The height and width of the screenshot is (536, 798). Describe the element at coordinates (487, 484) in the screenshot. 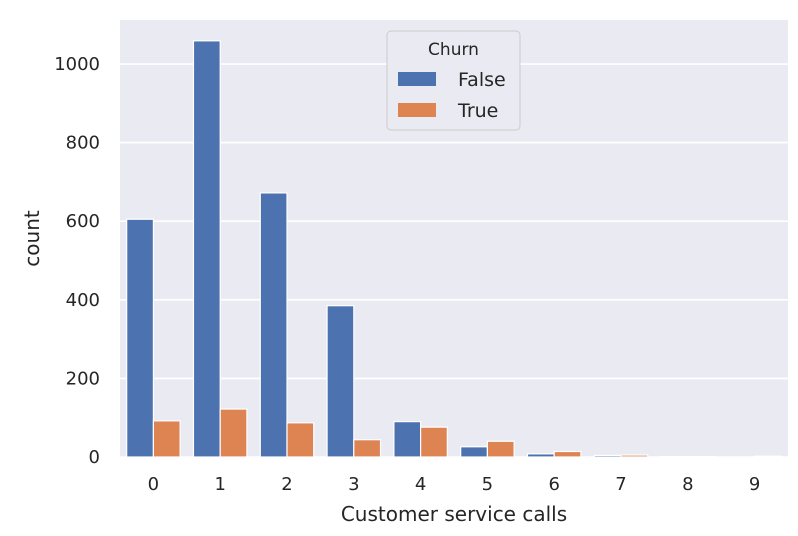

I see `x-tick-label: 5` at that location.